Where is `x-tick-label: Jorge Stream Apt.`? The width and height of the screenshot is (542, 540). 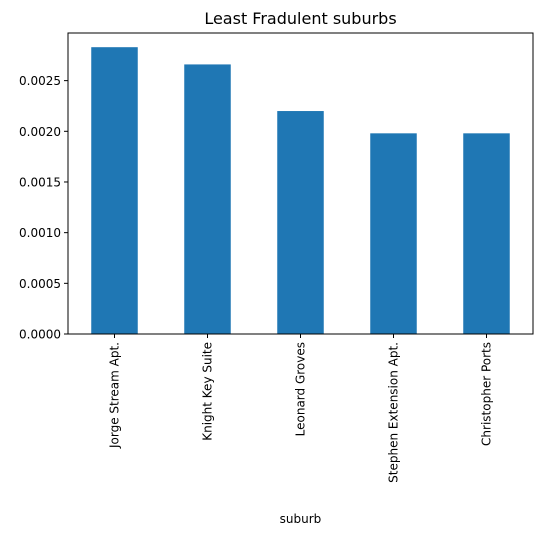 x-tick-label: Jorge Stream Apt. is located at coordinates (115, 395).